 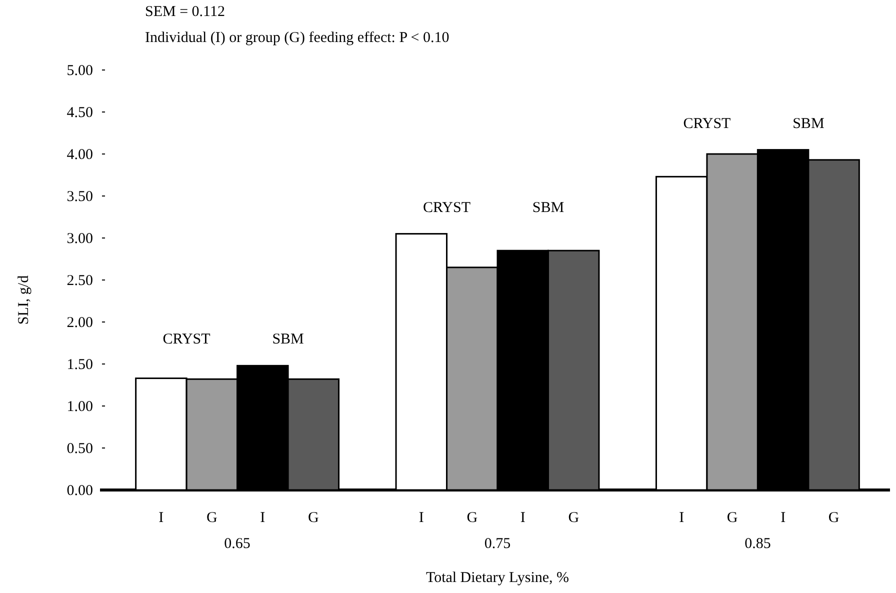 I want to click on y-tick-label: 1.50, so click(x=79, y=364).